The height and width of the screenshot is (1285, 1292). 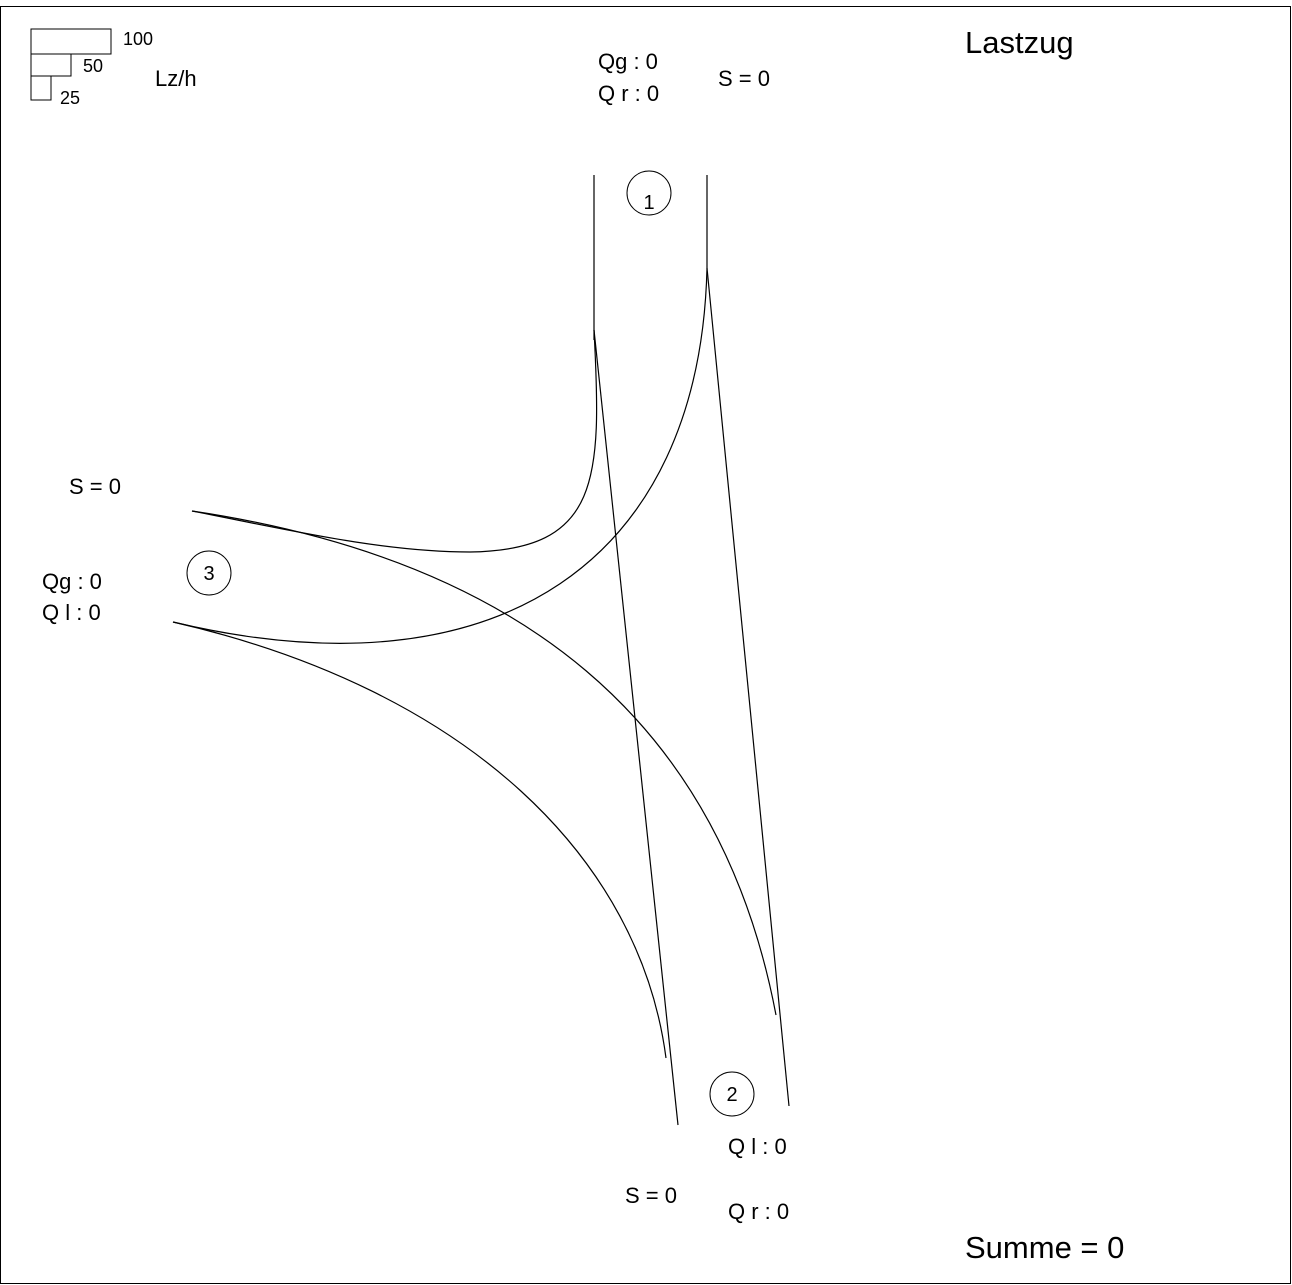 I want to click on legend-value-50: 50, so click(x=93, y=66).